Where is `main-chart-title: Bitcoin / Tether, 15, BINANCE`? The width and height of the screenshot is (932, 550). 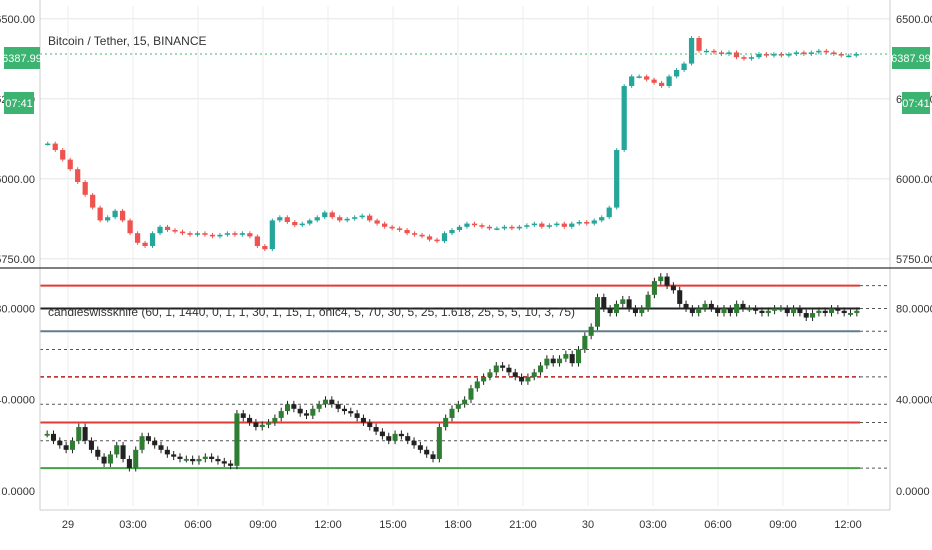
main-chart-title: Bitcoin / Tether, 15, BINANCE is located at coordinates (127, 41).